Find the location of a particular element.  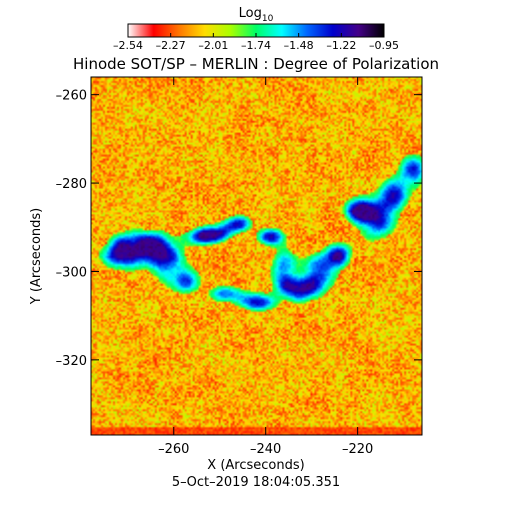

x-tick-label: –220 is located at coordinates (357, 449).